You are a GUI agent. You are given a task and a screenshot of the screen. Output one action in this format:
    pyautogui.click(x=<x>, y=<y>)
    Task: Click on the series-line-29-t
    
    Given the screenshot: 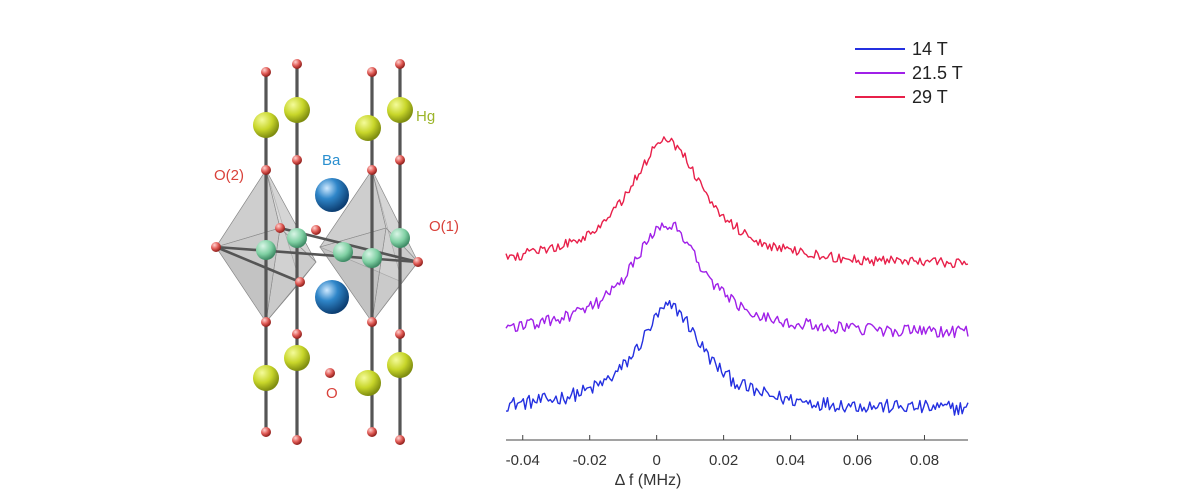 What is the action you would take?
    pyautogui.click(x=737, y=202)
    